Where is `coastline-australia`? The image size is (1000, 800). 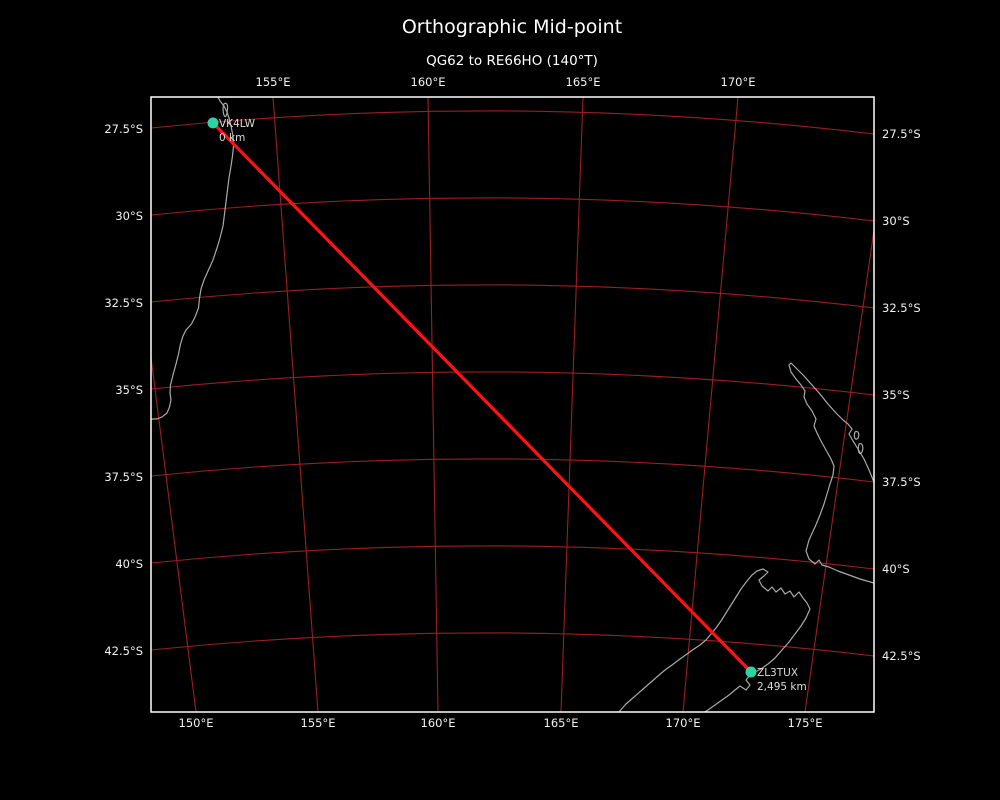
coastline-australia is located at coordinates (192, 257).